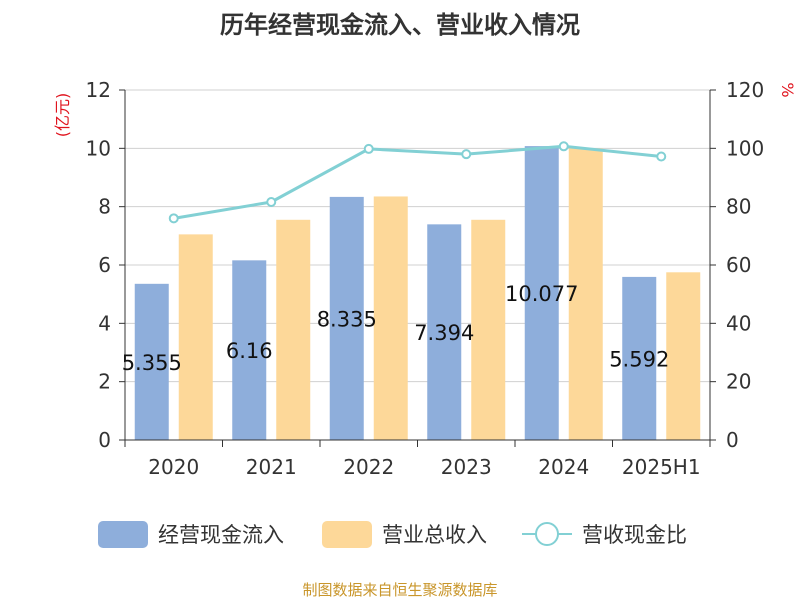 The height and width of the screenshot is (600, 800). What do you see at coordinates (399, 590) in the screenshot?
I see `source-note: 制图数据来自恒生聚源数据库` at bounding box center [399, 590].